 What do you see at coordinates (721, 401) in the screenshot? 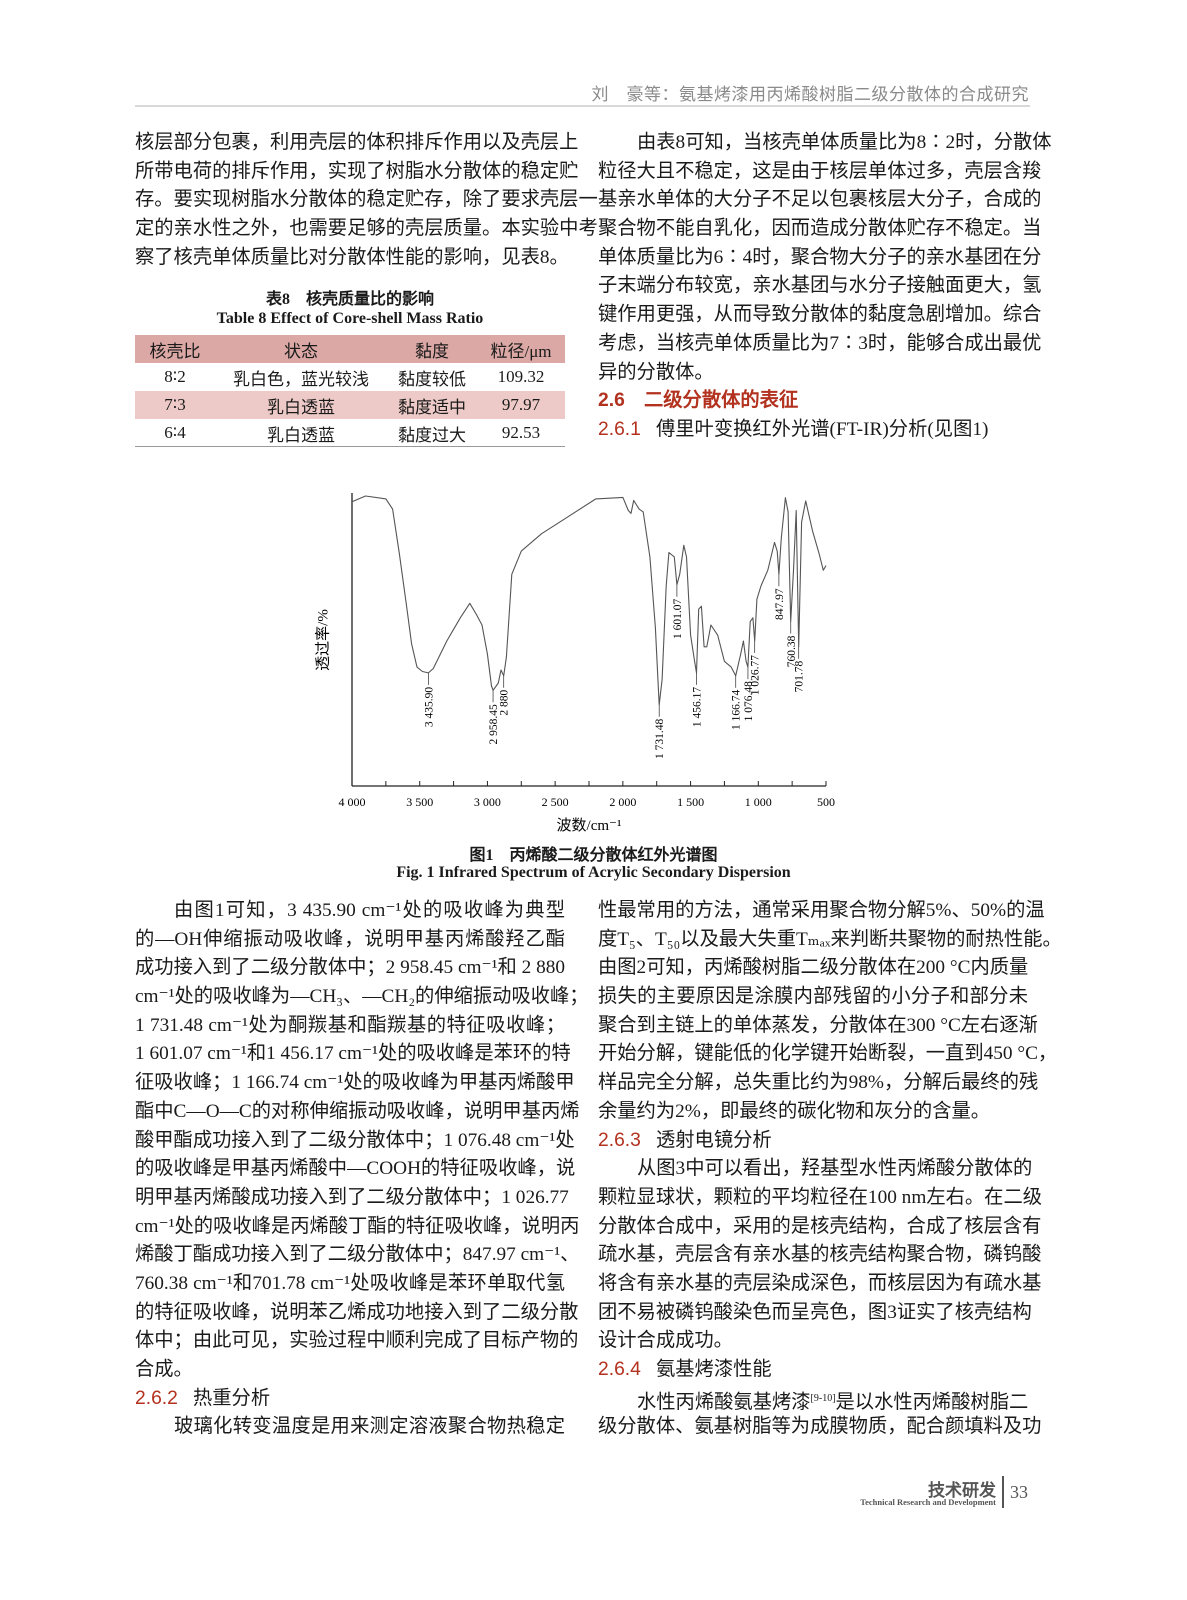
I see `section-title: 二级分散体的表征` at bounding box center [721, 401].